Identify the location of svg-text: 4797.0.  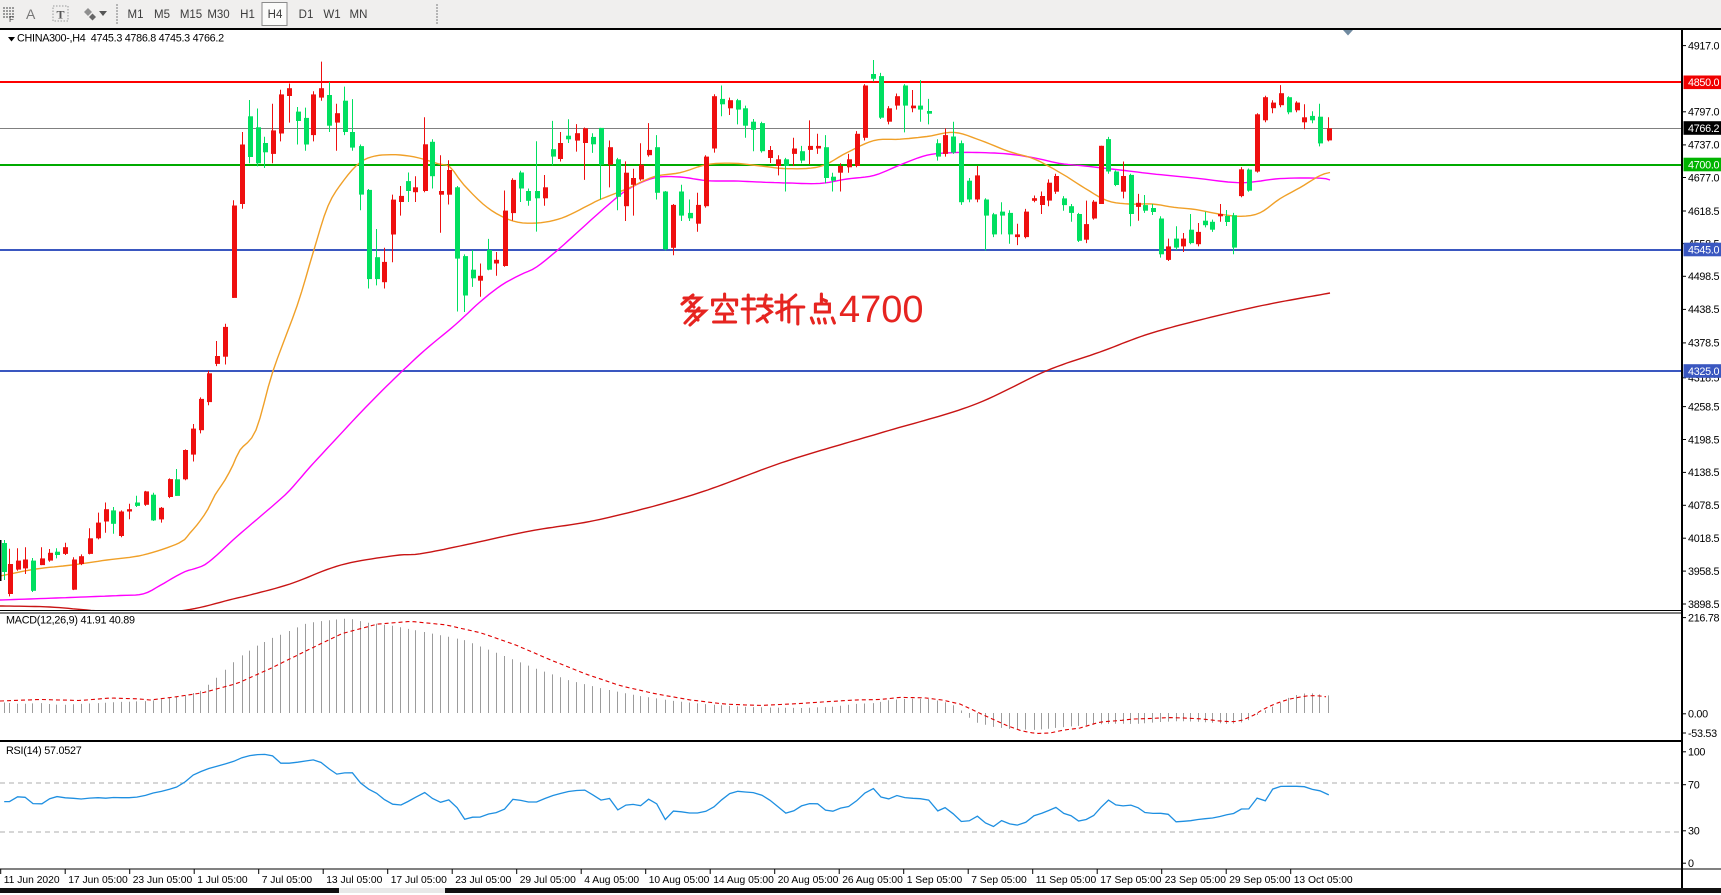
(1704, 113).